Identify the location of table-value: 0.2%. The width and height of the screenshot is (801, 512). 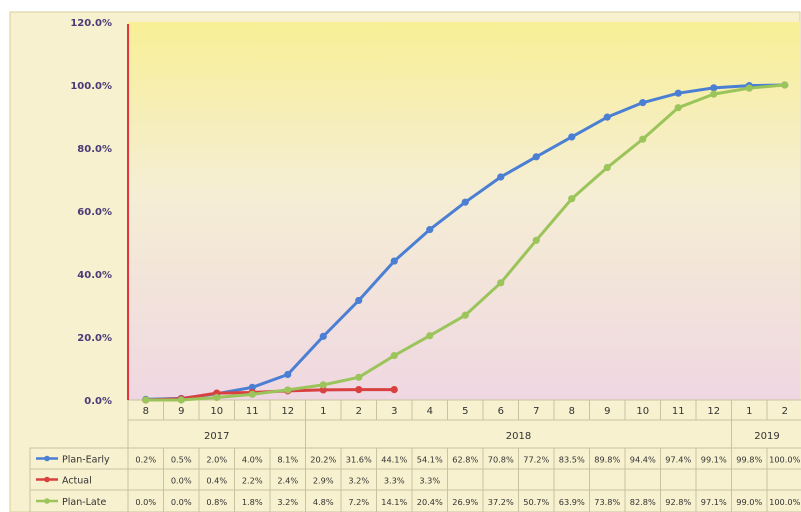
(145, 460).